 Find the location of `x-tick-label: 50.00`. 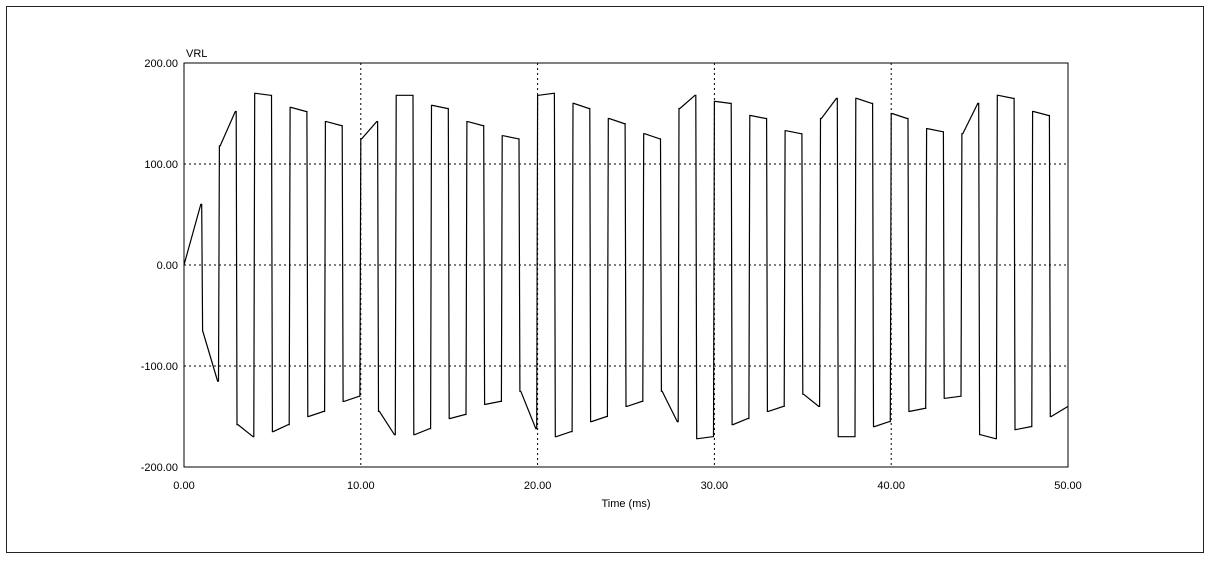

x-tick-label: 50.00 is located at coordinates (1068, 486).